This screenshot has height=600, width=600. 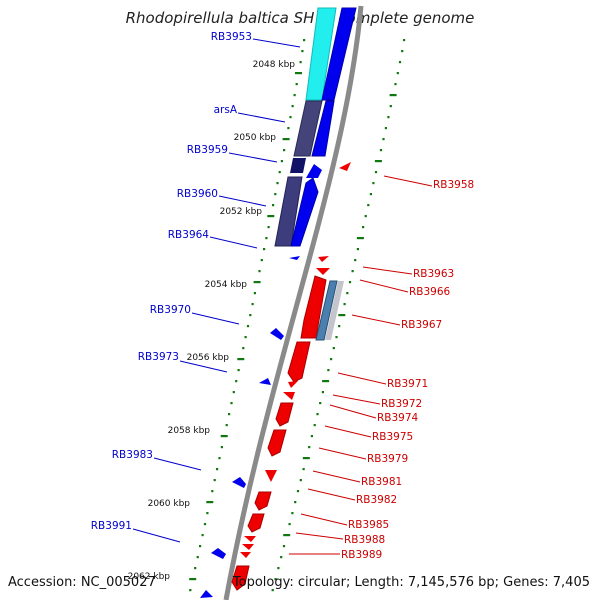 What do you see at coordinates (314, 171) in the screenshot?
I see `gene-RB3959-blue` at bounding box center [314, 171].